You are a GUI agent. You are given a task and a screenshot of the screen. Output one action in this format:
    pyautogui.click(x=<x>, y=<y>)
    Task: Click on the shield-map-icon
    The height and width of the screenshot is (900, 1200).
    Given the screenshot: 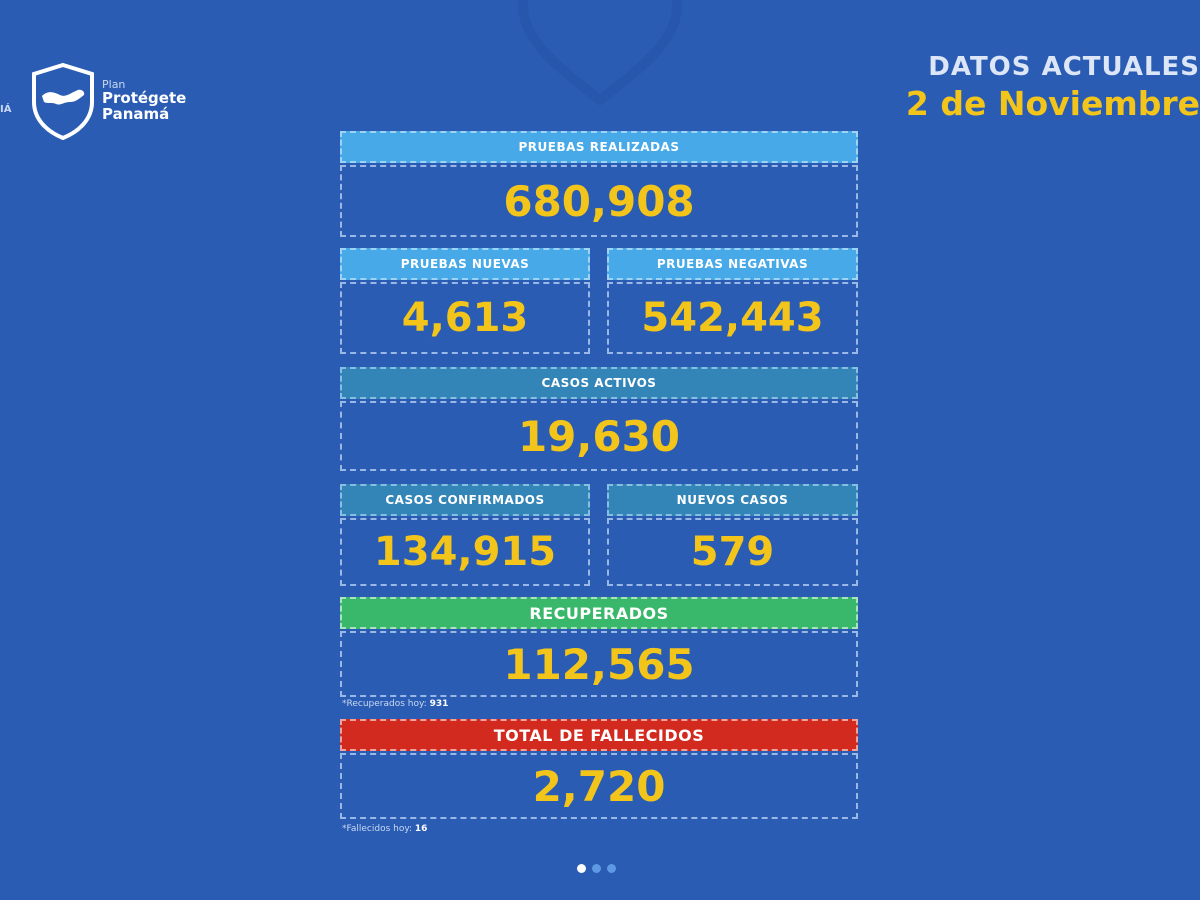 What is the action you would take?
    pyautogui.click(x=63, y=101)
    